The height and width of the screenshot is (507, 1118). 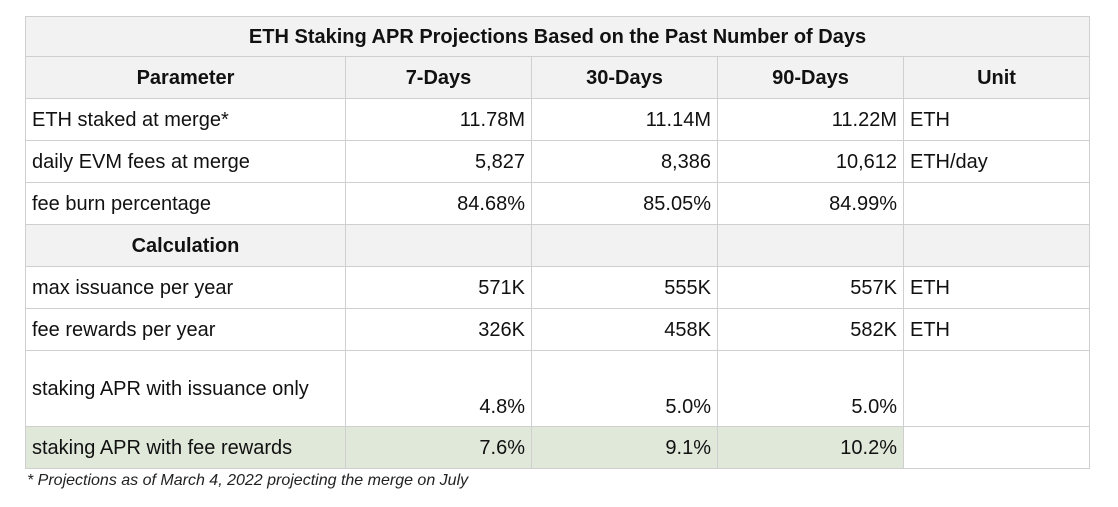 I want to click on value-90-days: 582K, so click(x=810, y=329).